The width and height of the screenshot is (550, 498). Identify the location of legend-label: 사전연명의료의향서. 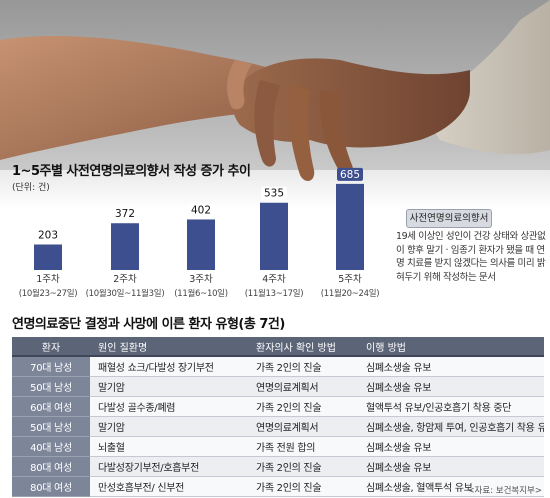
(449, 218).